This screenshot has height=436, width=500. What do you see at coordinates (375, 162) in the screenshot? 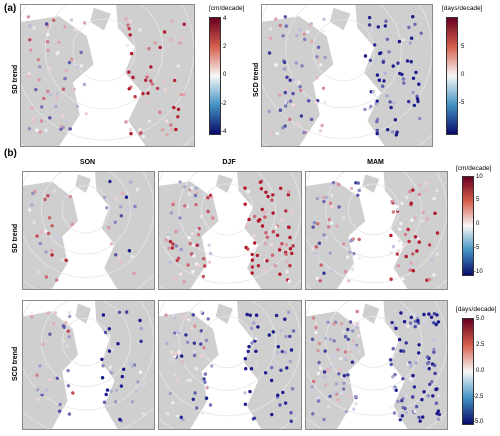
I see `season-title-mam: MAM` at bounding box center [375, 162].